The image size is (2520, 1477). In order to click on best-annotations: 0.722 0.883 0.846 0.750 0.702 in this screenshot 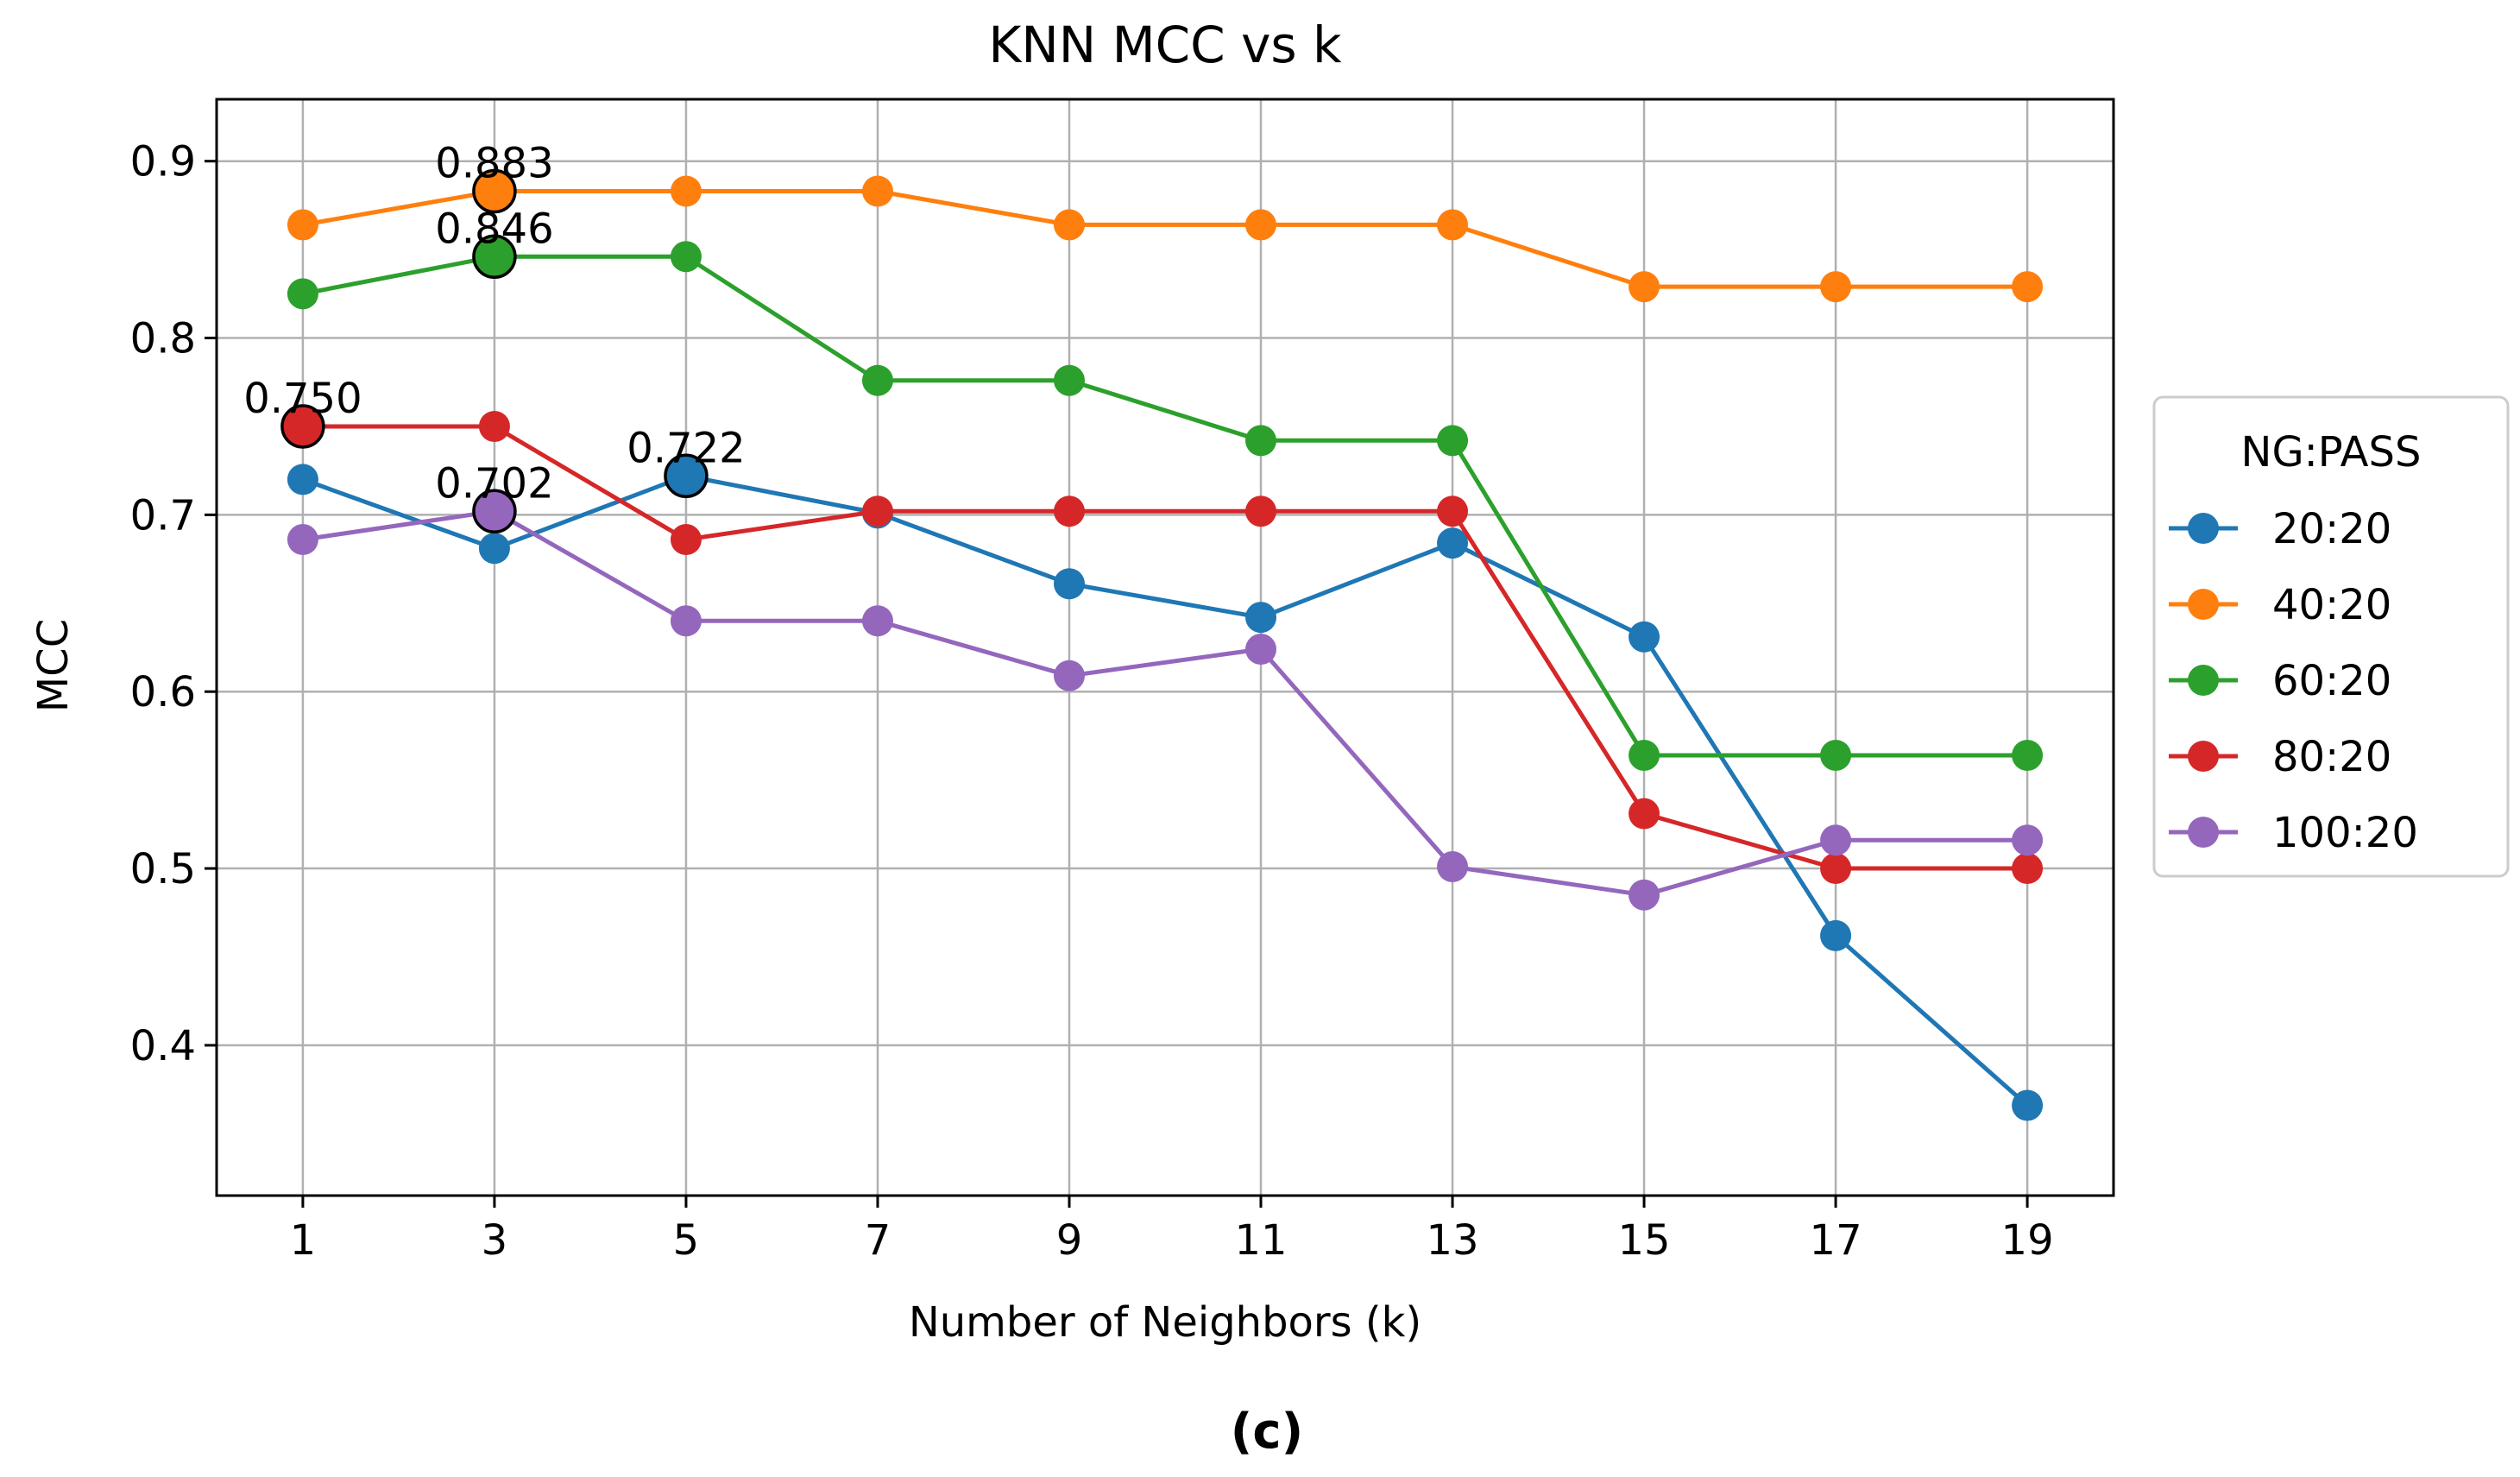, I will do `click(494, 337)`.